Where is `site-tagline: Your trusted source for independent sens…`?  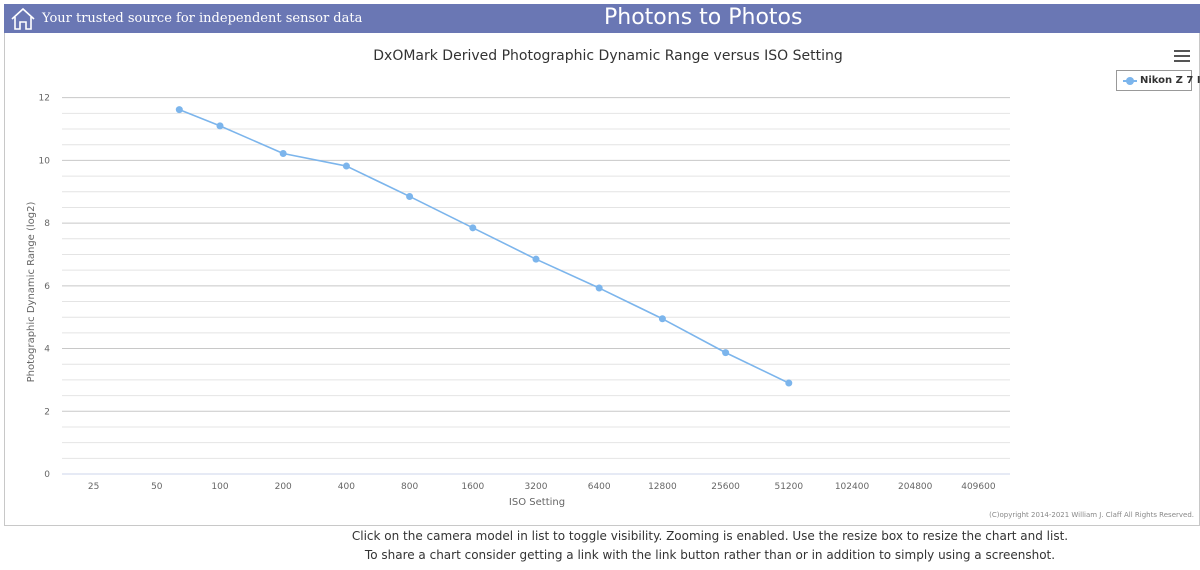
site-tagline: Your trusted source for independent sens… is located at coordinates (202, 18).